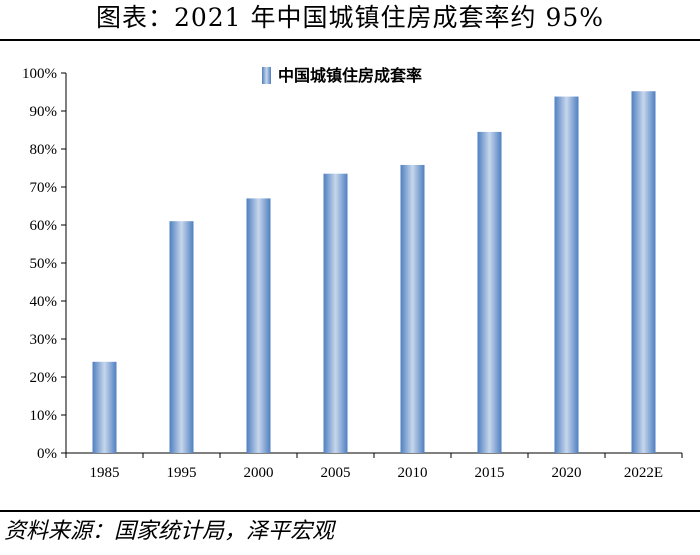  What do you see at coordinates (44, 264) in the screenshot?
I see `y-tick-label: 50%` at bounding box center [44, 264].